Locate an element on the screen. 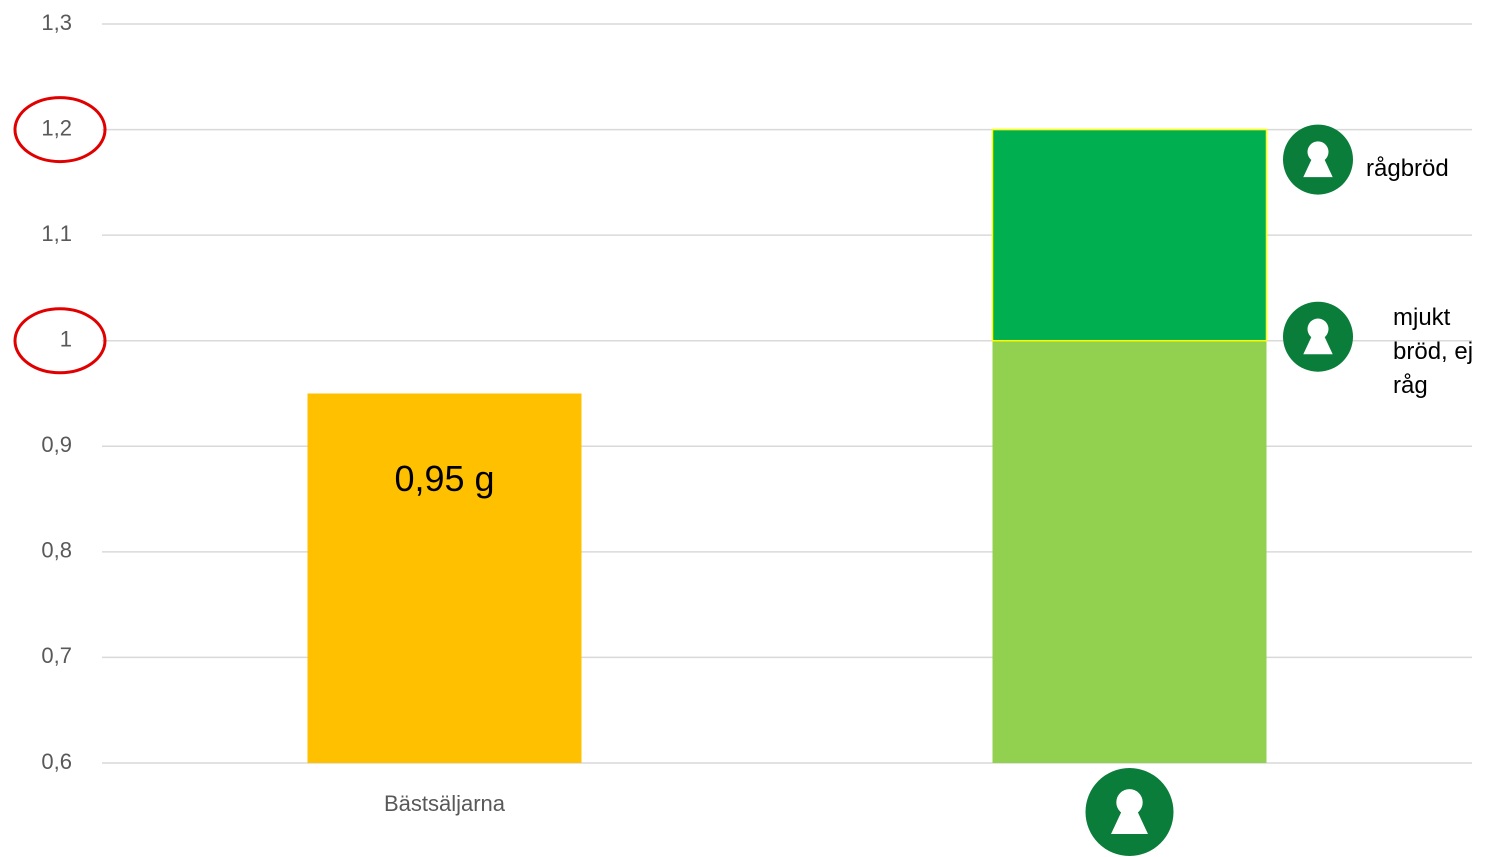 This screenshot has width=1509, height=857. legend-label: rågbröd is located at coordinates (1407, 168).